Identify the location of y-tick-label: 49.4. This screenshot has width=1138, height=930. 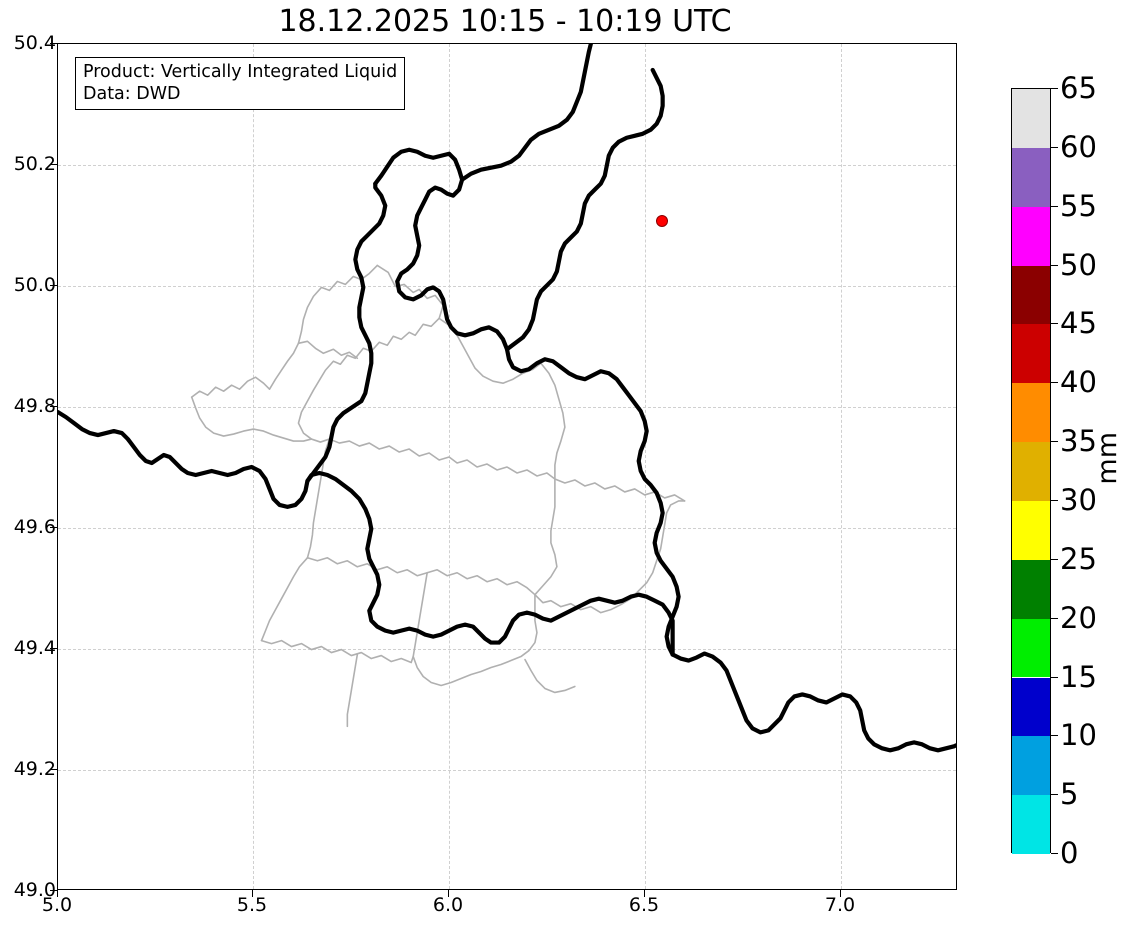
(34, 648).